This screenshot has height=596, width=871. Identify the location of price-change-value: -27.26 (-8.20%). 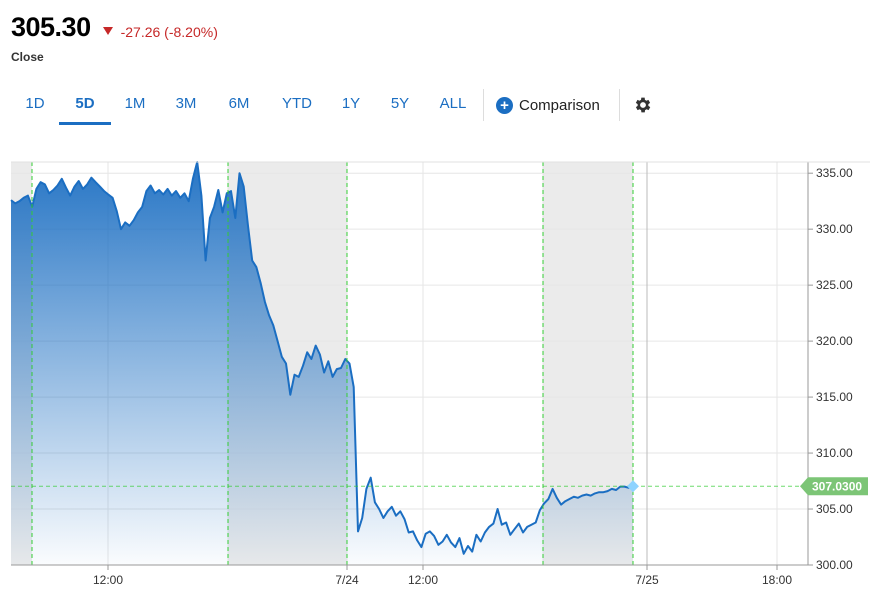
(169, 32).